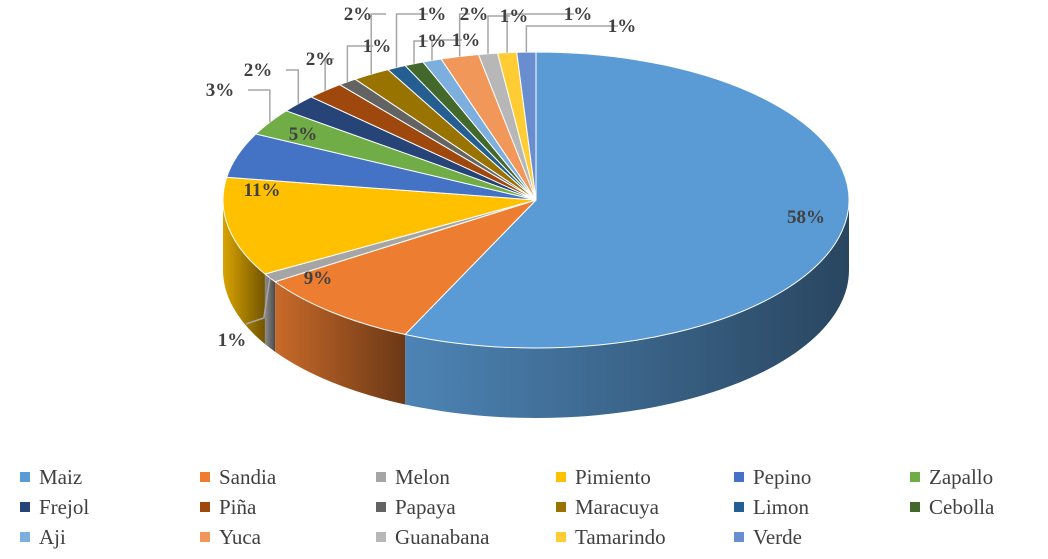 The width and height of the screenshot is (1048, 559). What do you see at coordinates (961, 476) in the screenshot?
I see `legend-label: Zapallo` at bounding box center [961, 476].